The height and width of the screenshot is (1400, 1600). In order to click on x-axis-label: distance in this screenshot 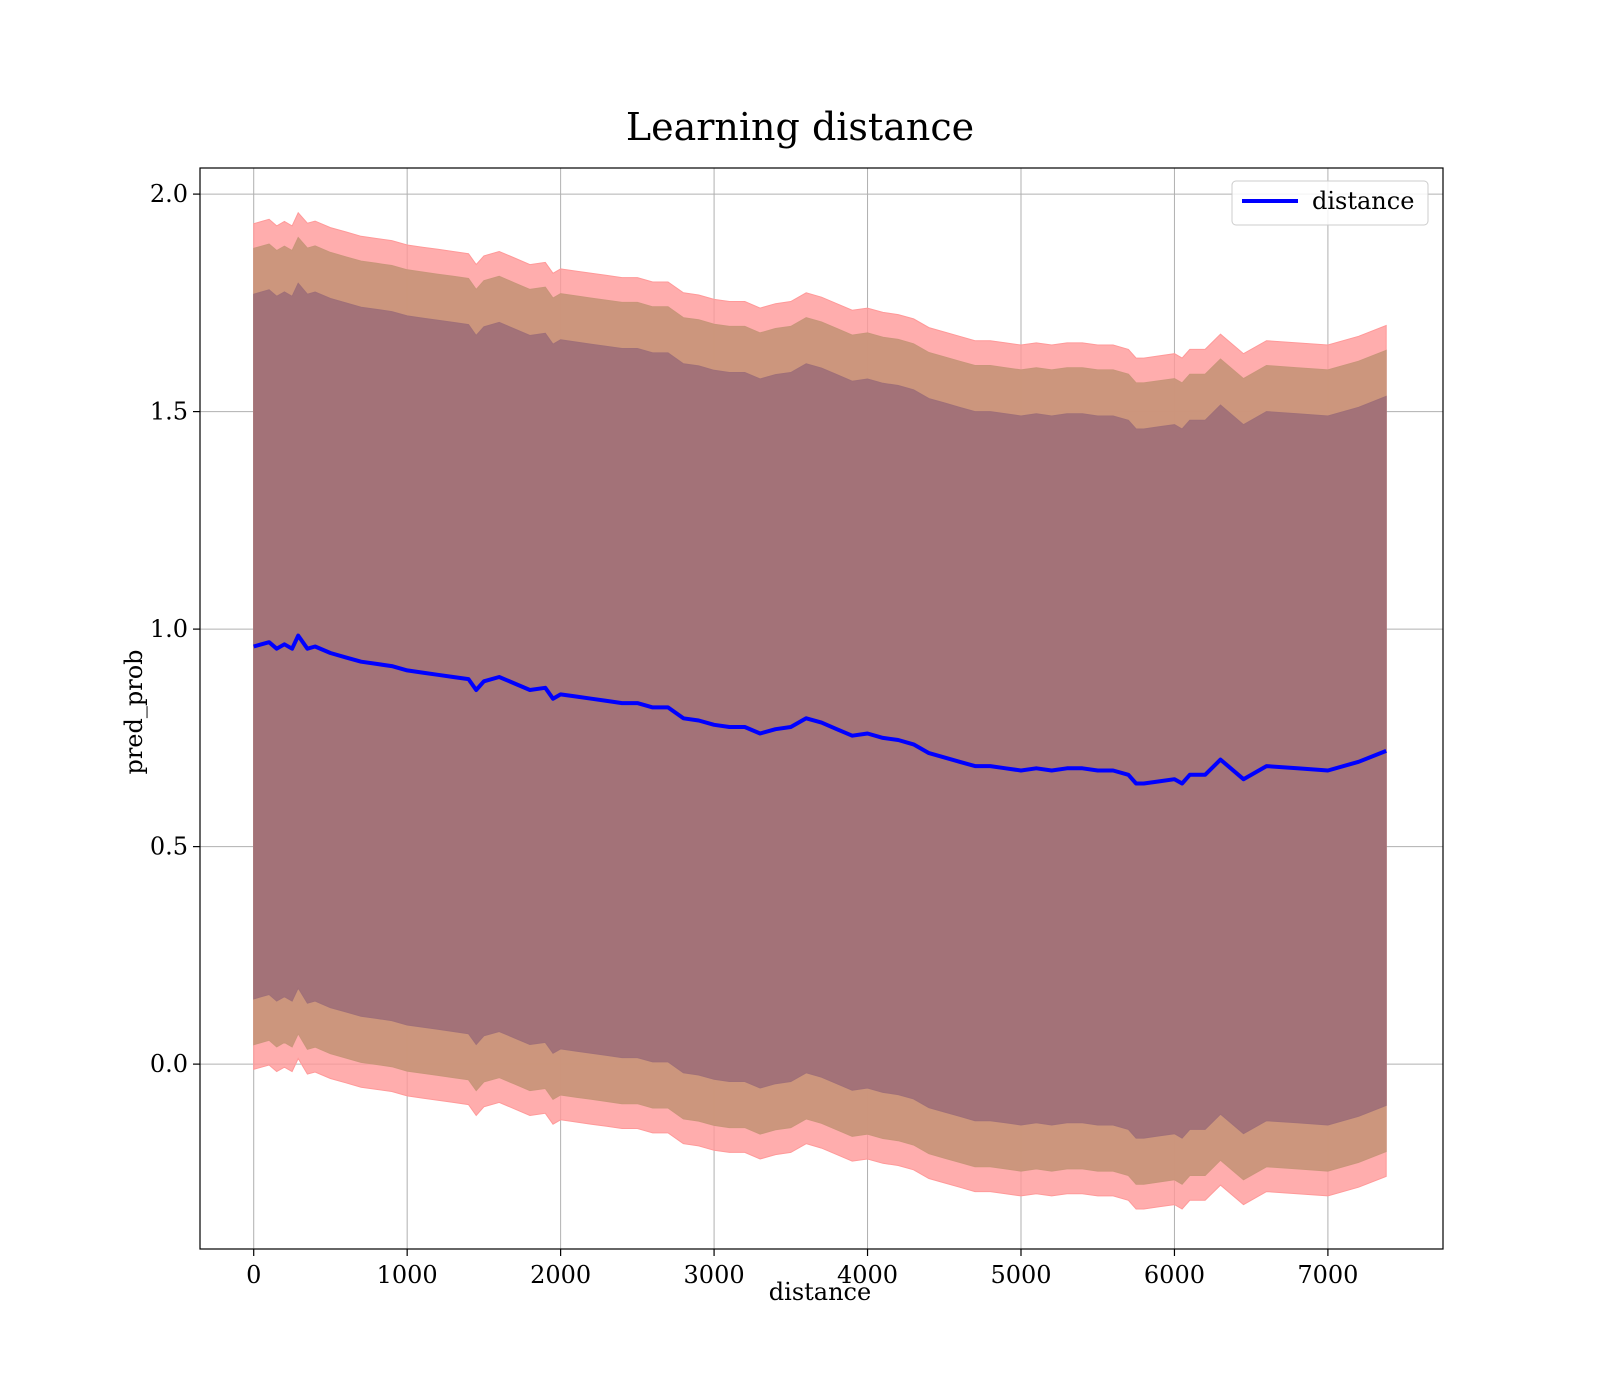, I will do `click(820, 1292)`.